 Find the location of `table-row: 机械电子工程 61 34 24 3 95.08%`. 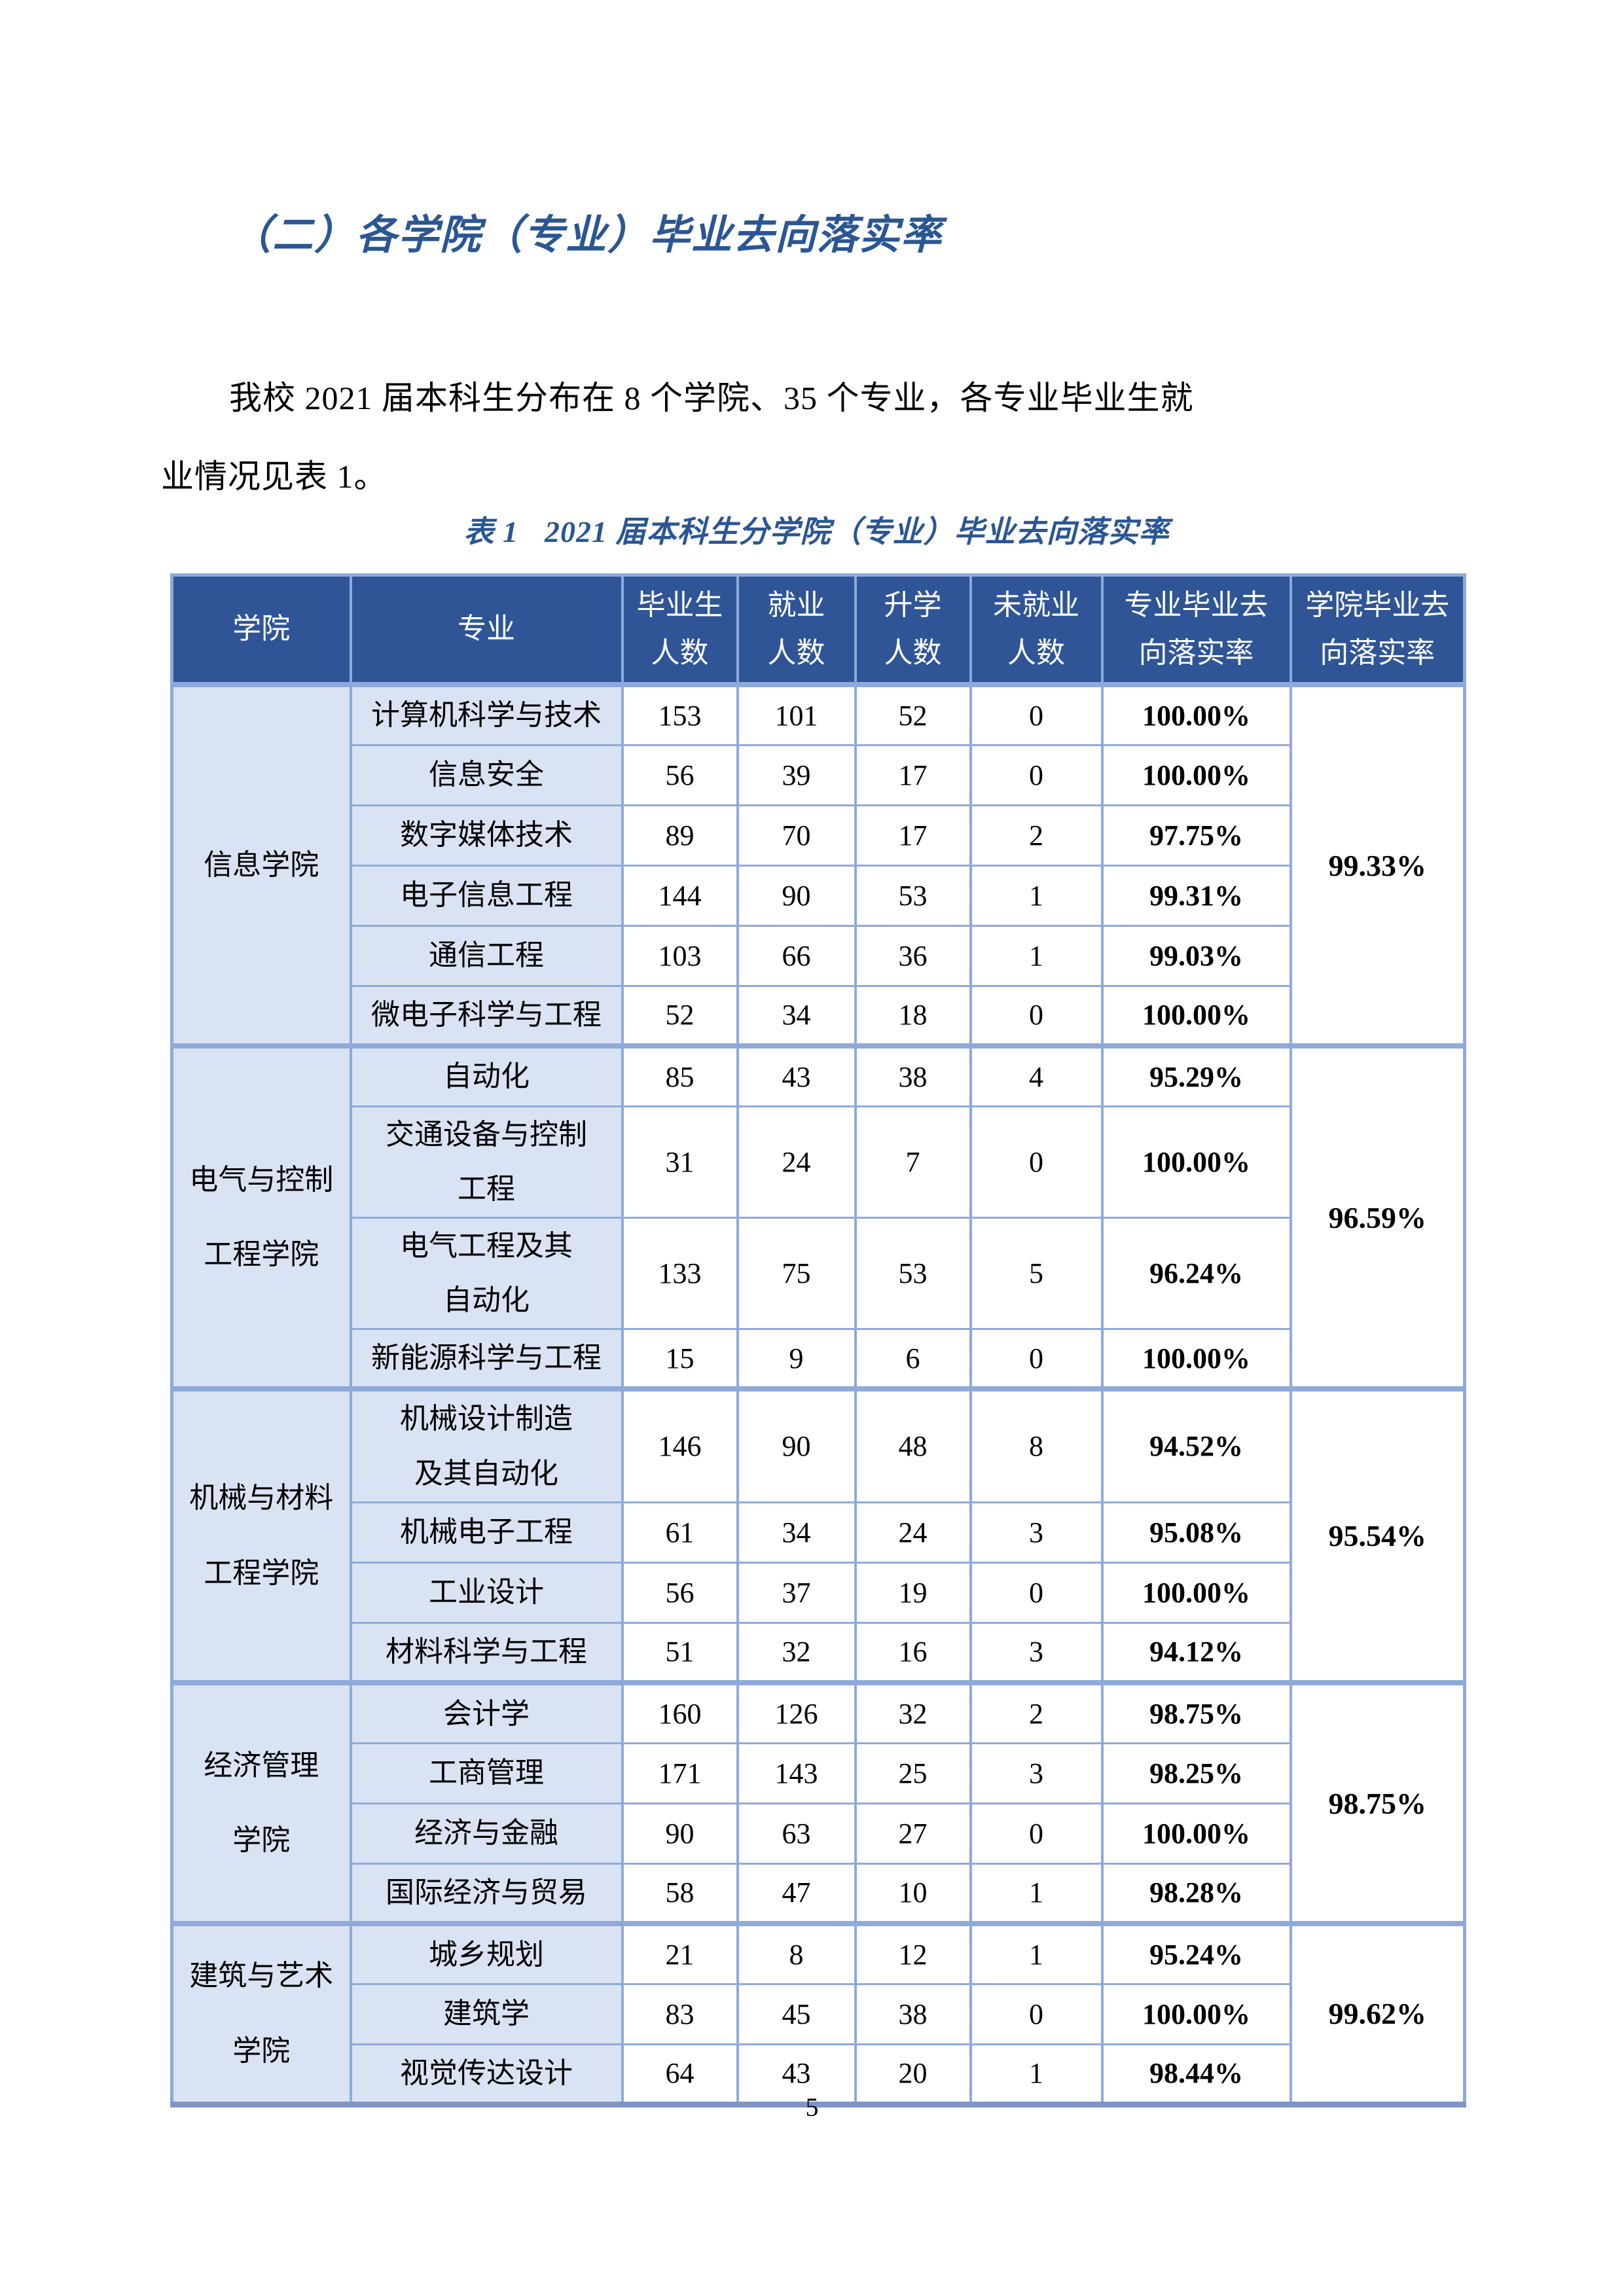

table-row: 机械电子工程 61 34 24 3 95.08% is located at coordinates (818, 1533).